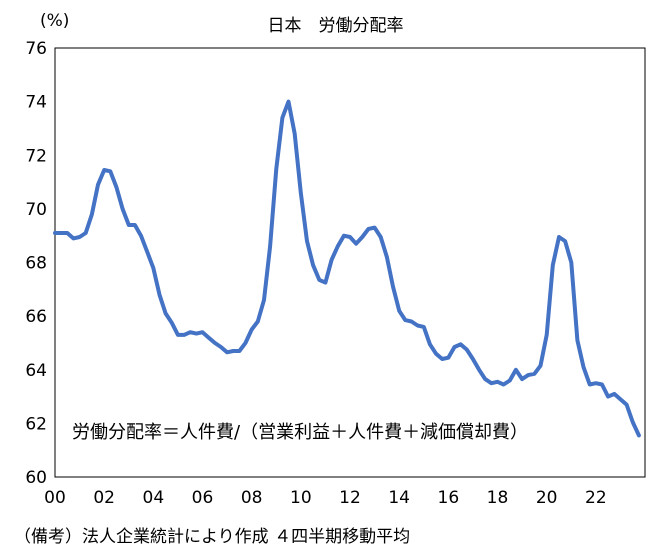 This screenshot has width=671, height=555. I want to click on y-axis-ticks: 60 62 64 66 68 70 72 74 76, so click(36, 263).